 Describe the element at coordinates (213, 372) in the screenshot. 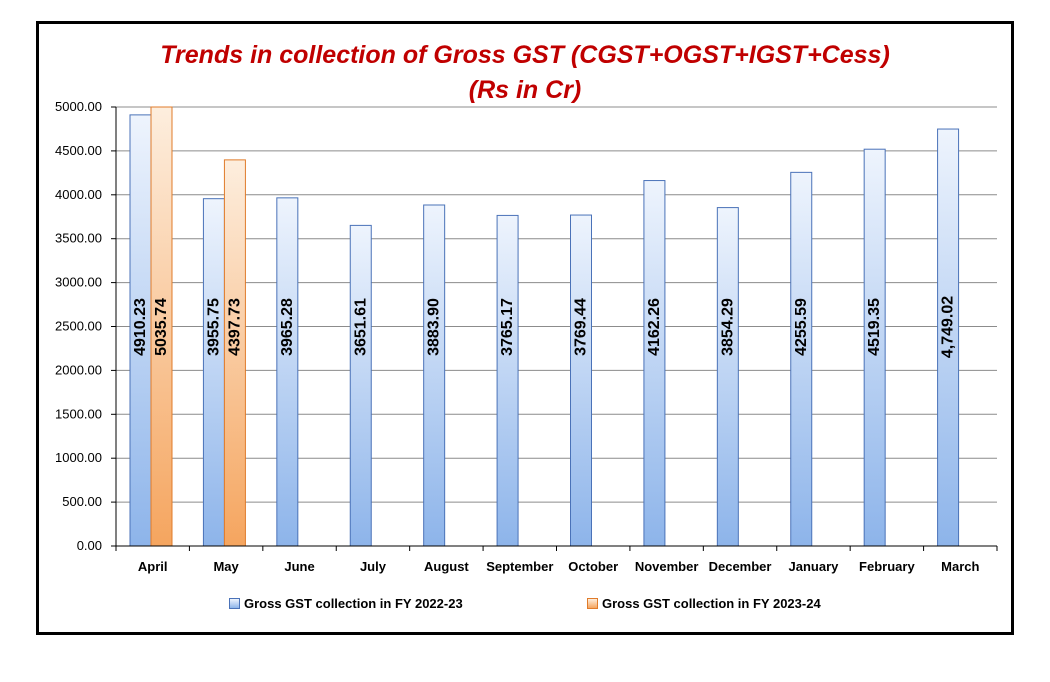

I see `bar-2022-23-may` at that location.